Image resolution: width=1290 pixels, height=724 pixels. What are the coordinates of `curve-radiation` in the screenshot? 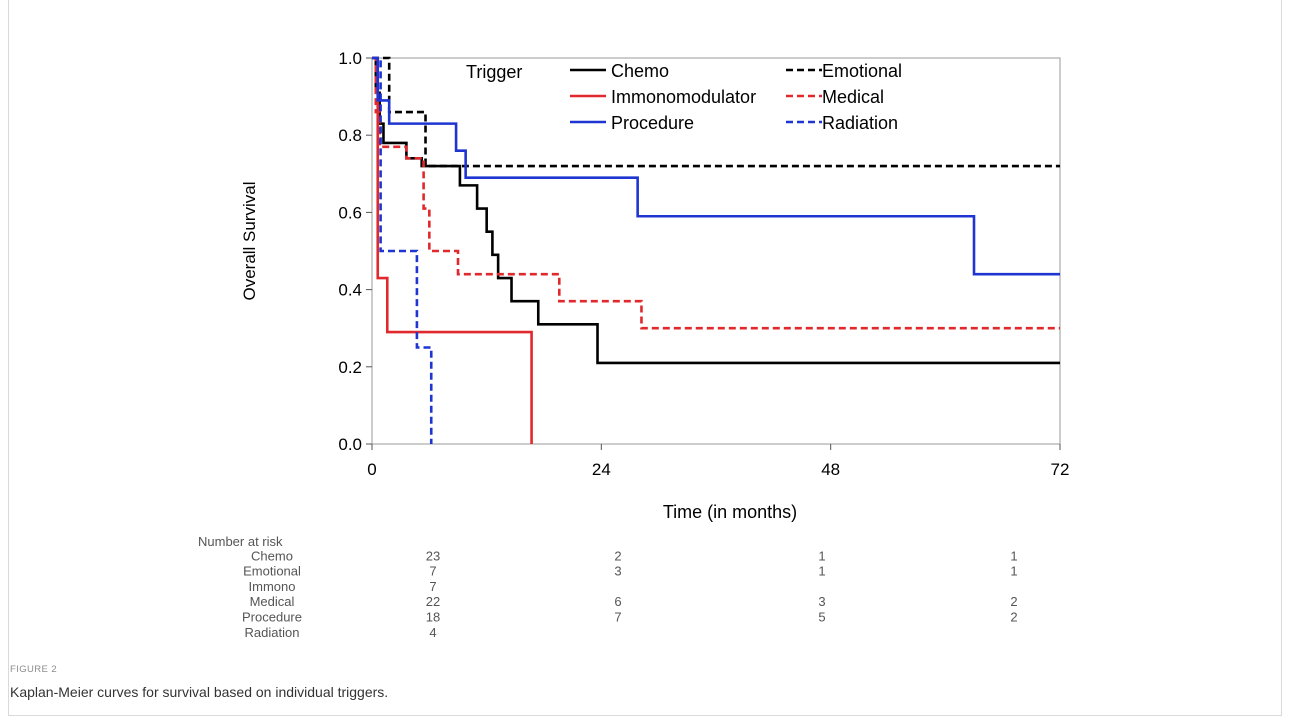 It's located at (402, 250).